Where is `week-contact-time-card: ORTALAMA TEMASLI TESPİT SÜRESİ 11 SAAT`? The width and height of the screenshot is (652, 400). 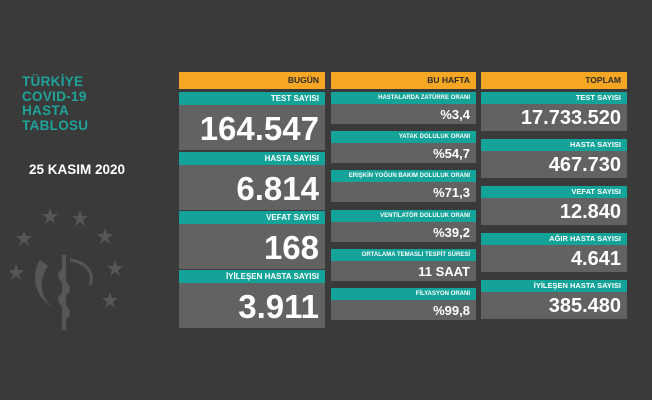
week-contact-time-card: ORTALAMA TEMASLI TESPİT SÜRESİ 11 SAAT is located at coordinates (403, 265).